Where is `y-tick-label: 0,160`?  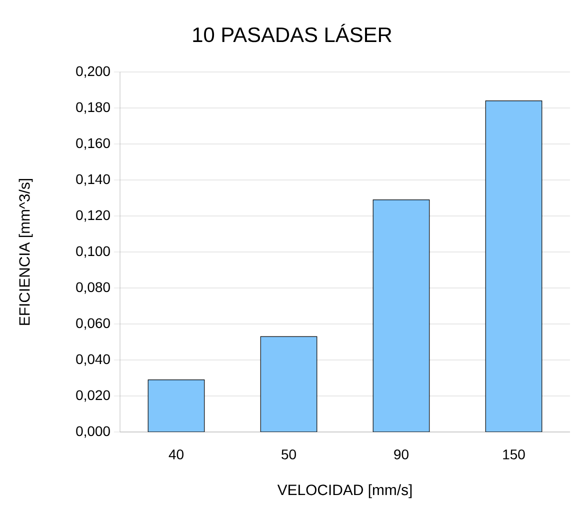
y-tick-label: 0,160 is located at coordinates (93, 144).